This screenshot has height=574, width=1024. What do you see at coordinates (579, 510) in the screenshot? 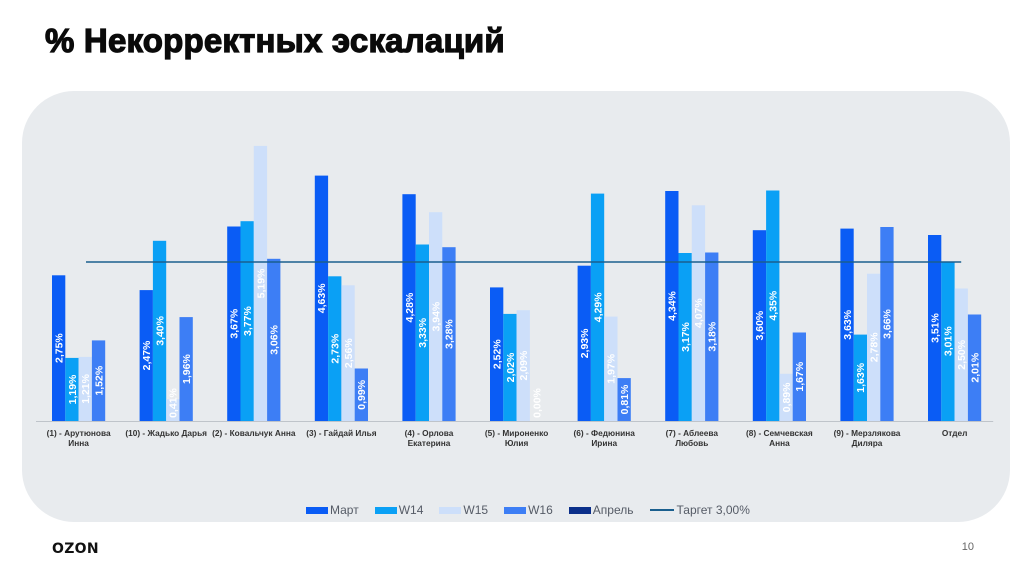
I see `legend-swatch-april` at bounding box center [579, 510].